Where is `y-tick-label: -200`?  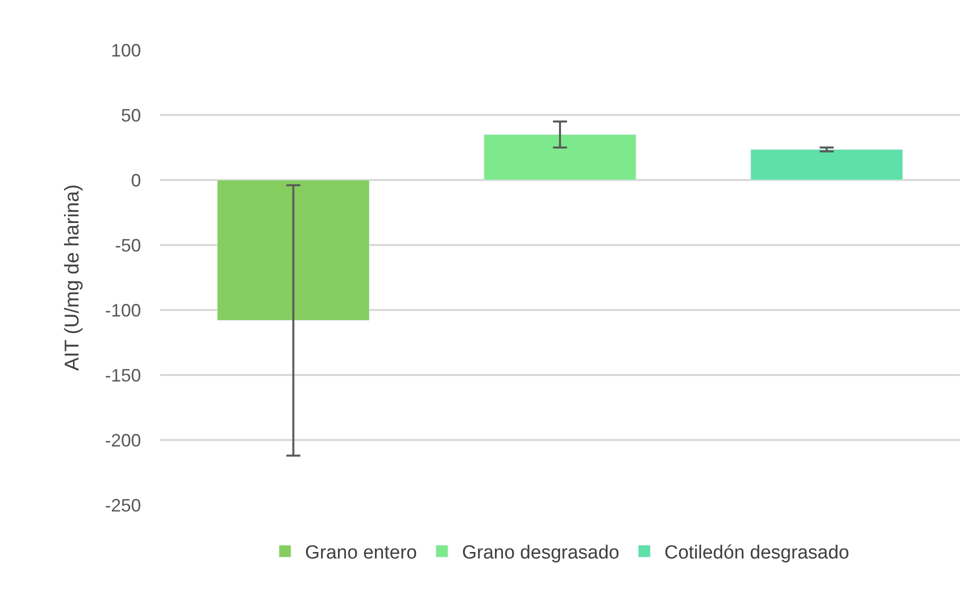
y-tick-label: -200 is located at coordinates (122, 440).